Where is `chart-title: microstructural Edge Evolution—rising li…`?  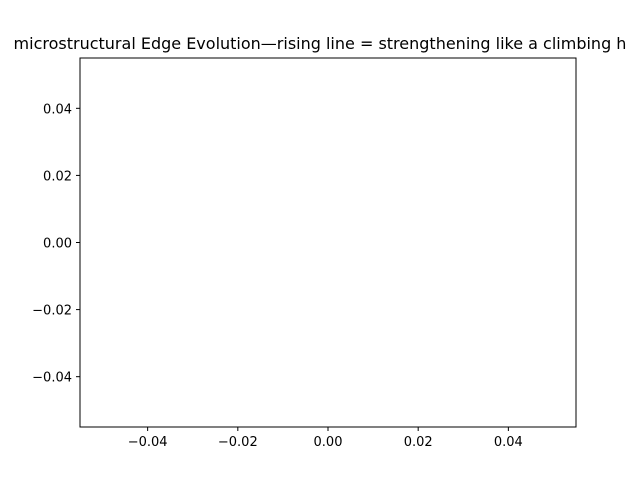 chart-title: microstructural Edge Evolution—rising li… is located at coordinates (320, 43).